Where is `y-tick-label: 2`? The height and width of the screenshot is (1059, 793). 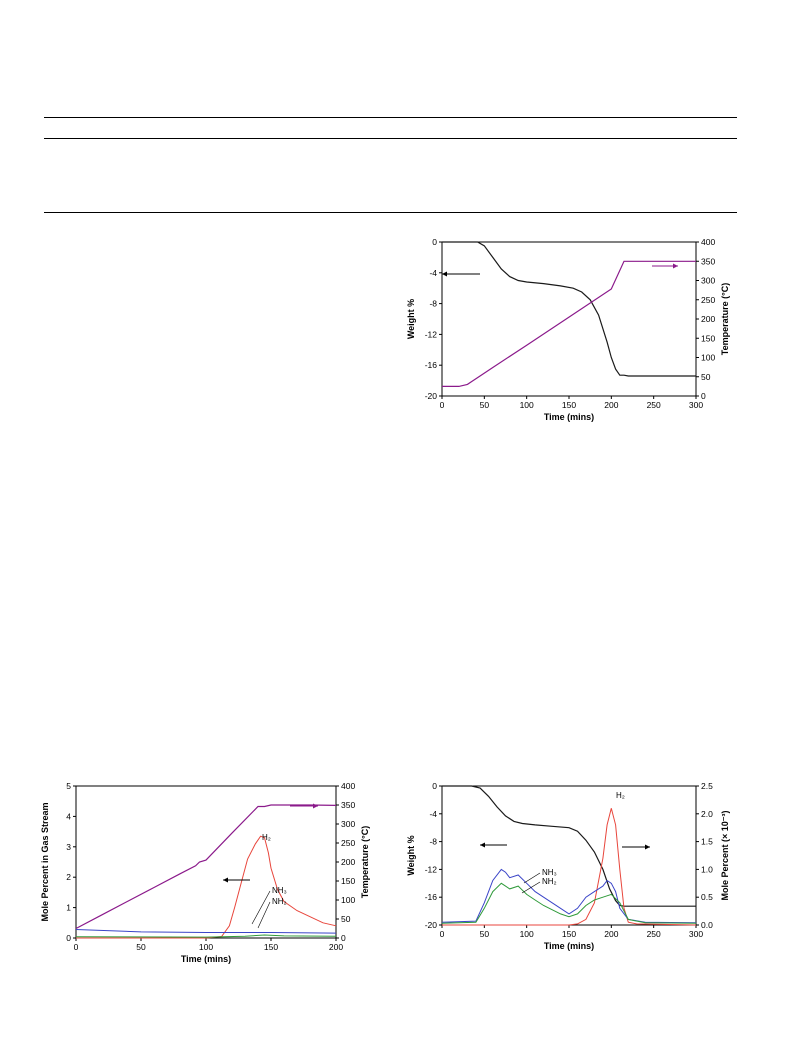 y-tick-label: 2 is located at coordinates (68, 877).